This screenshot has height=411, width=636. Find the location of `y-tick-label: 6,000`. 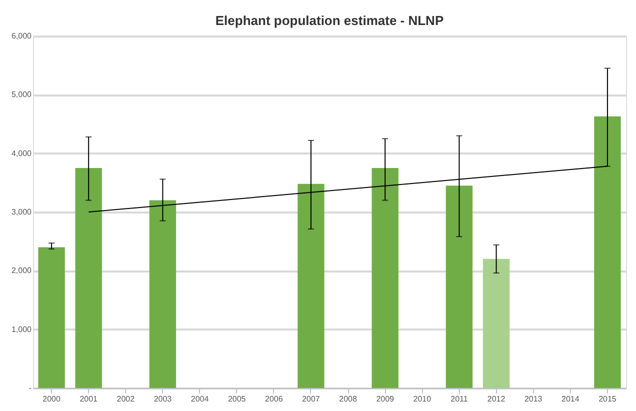

y-tick-label: 6,000 is located at coordinates (21, 36).